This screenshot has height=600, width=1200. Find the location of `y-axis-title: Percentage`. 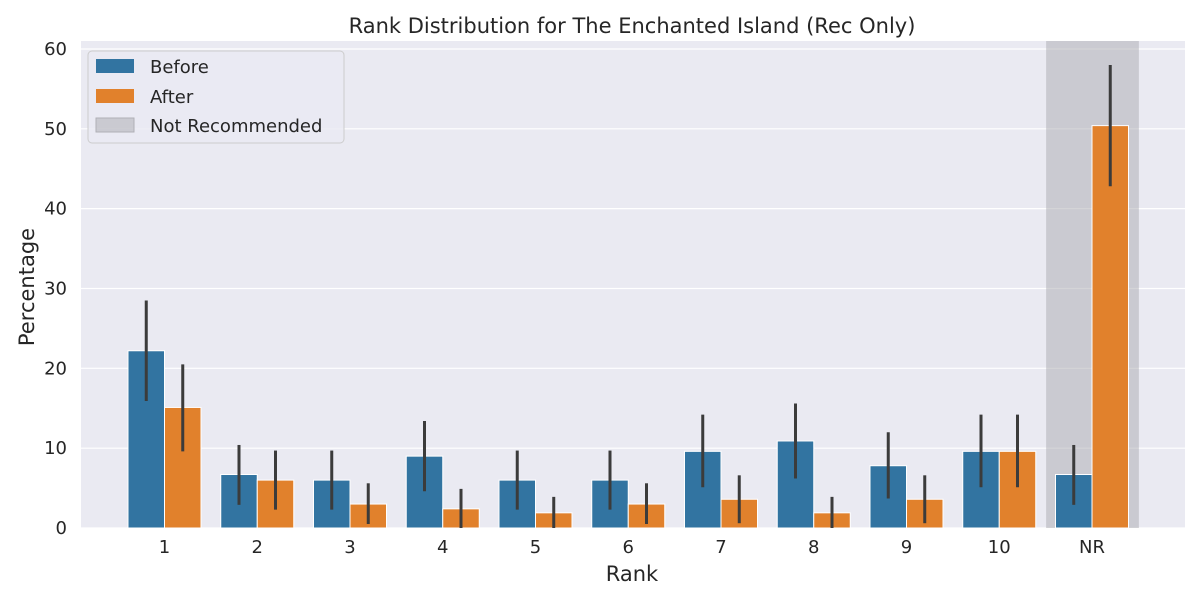

y-axis-title: Percentage is located at coordinates (27, 287).